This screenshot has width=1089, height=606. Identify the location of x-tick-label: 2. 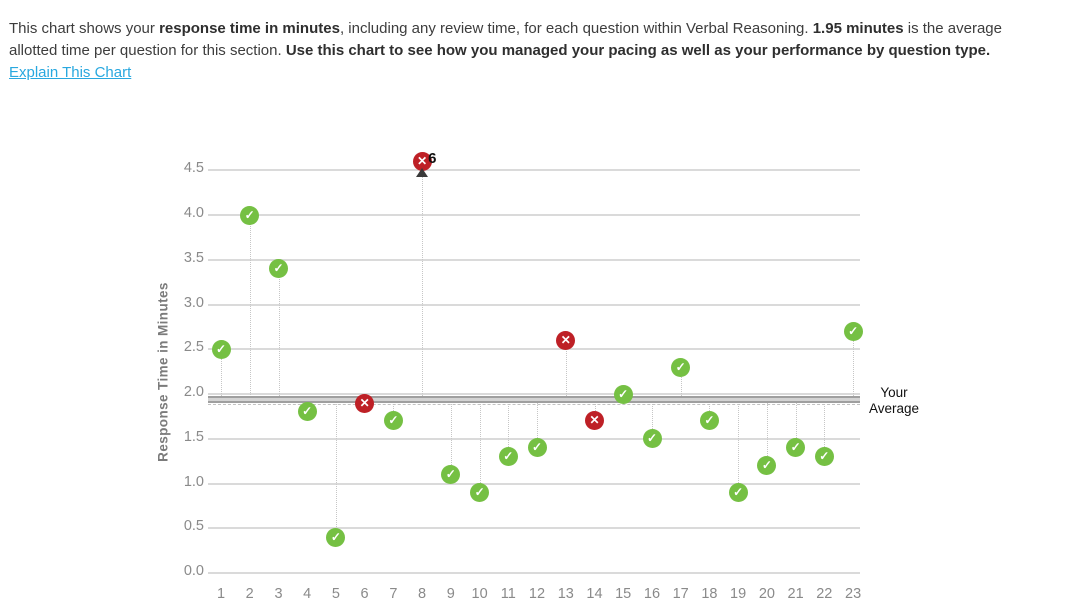
(249, 594).